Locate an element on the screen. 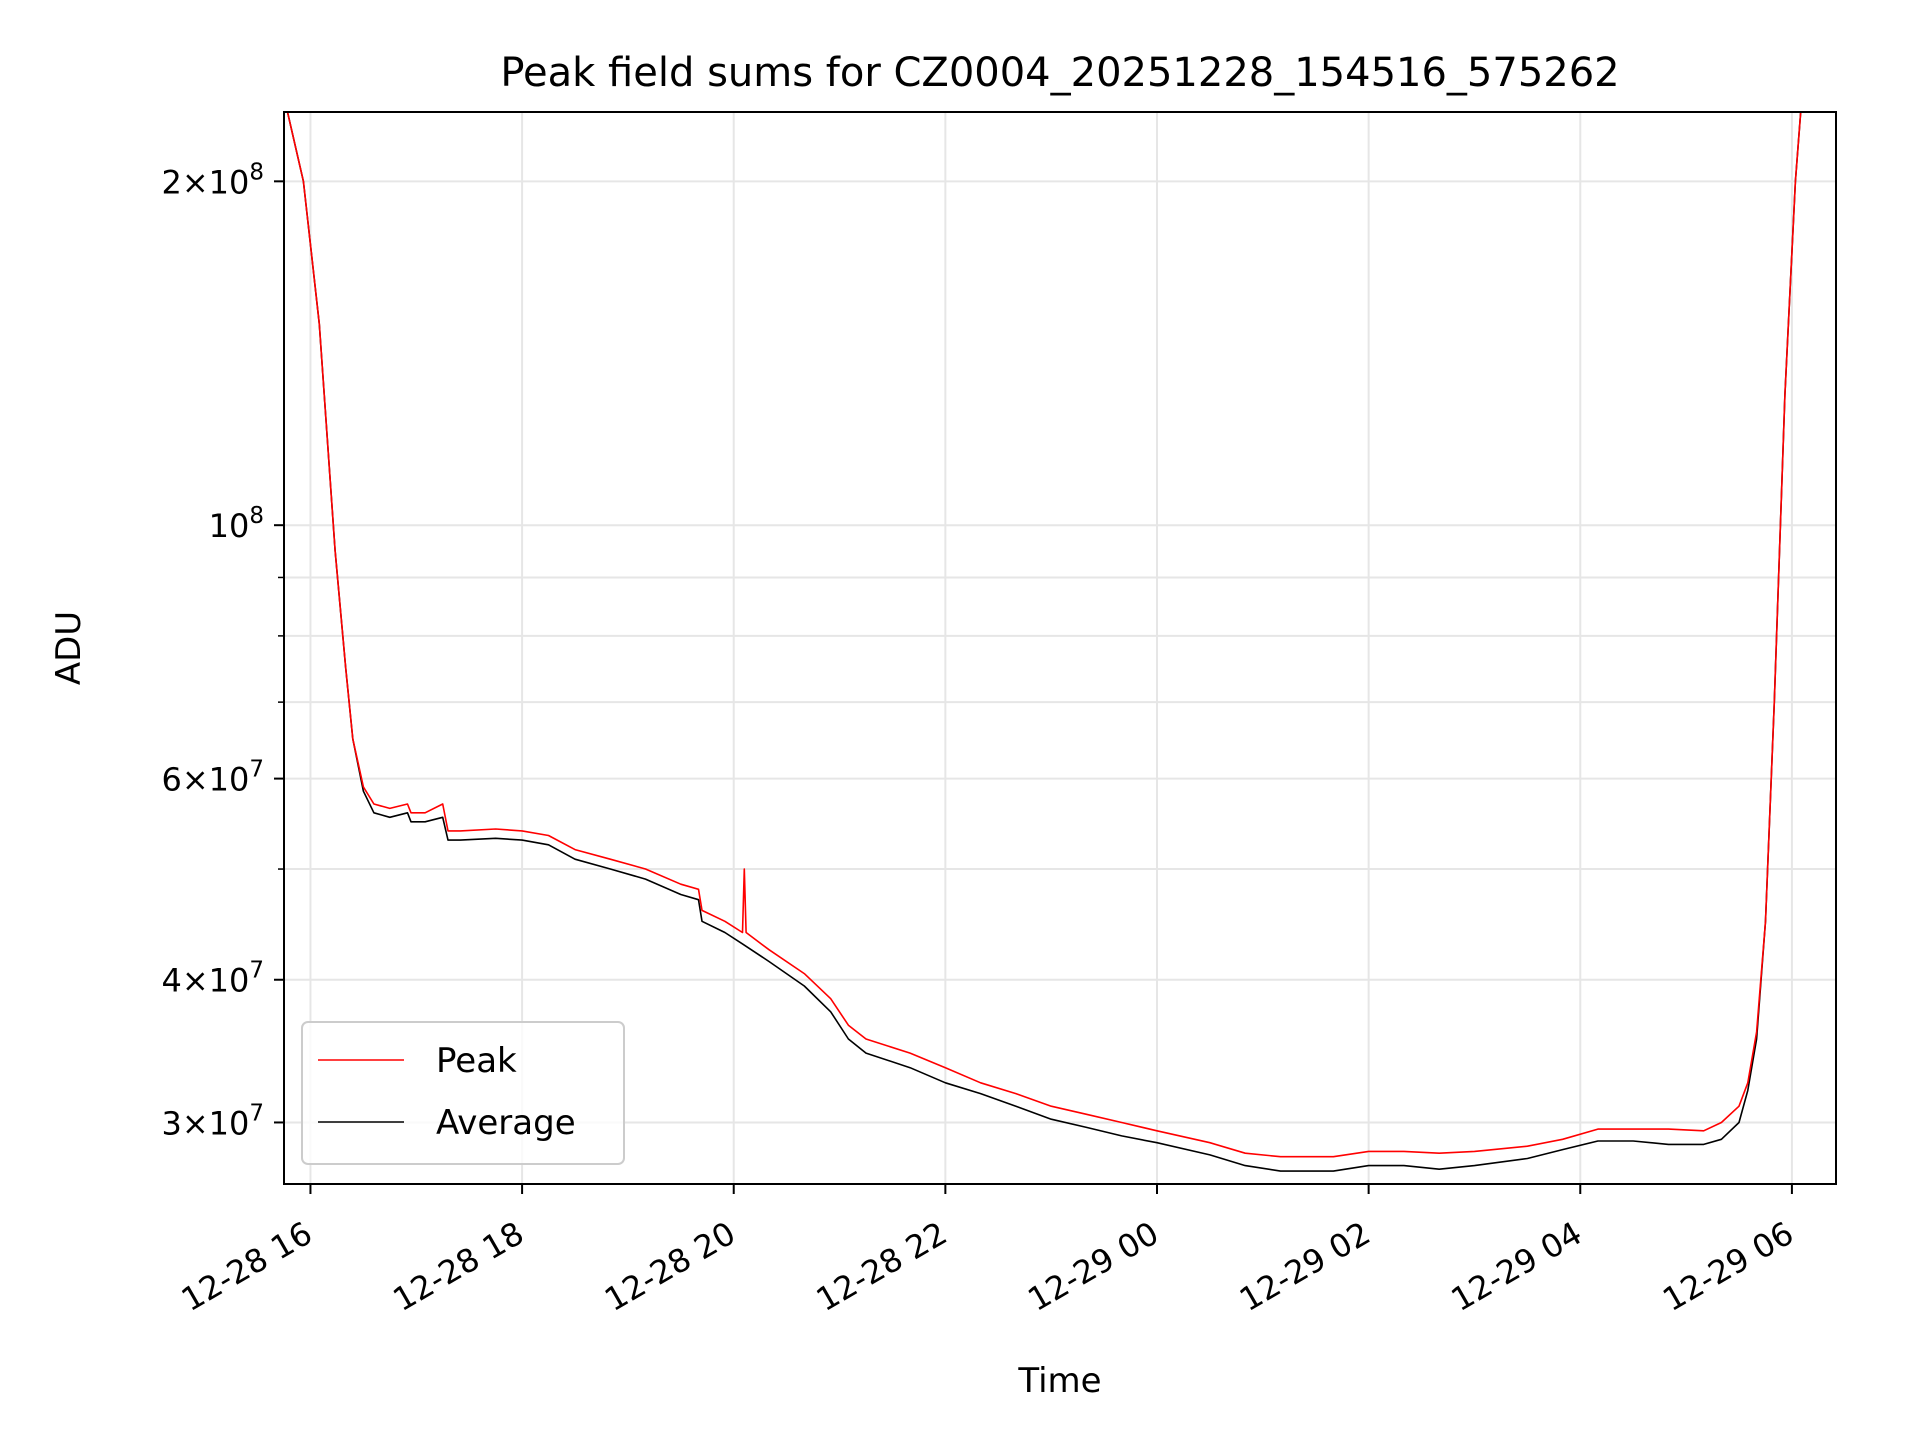  y-tick-label: 4×107 is located at coordinates (212, 979).